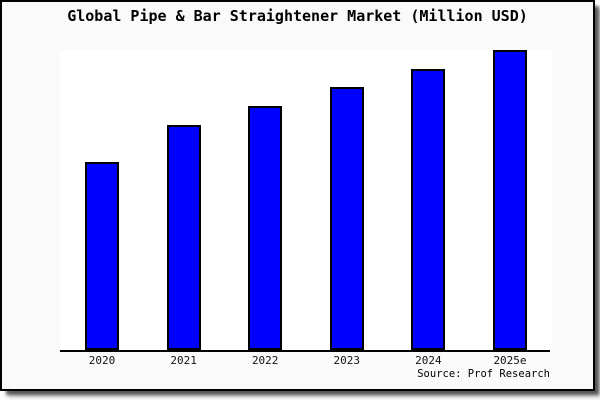 The width and height of the screenshot is (600, 400). Describe the element at coordinates (510, 200) in the screenshot. I see `bar-2025e` at that location.